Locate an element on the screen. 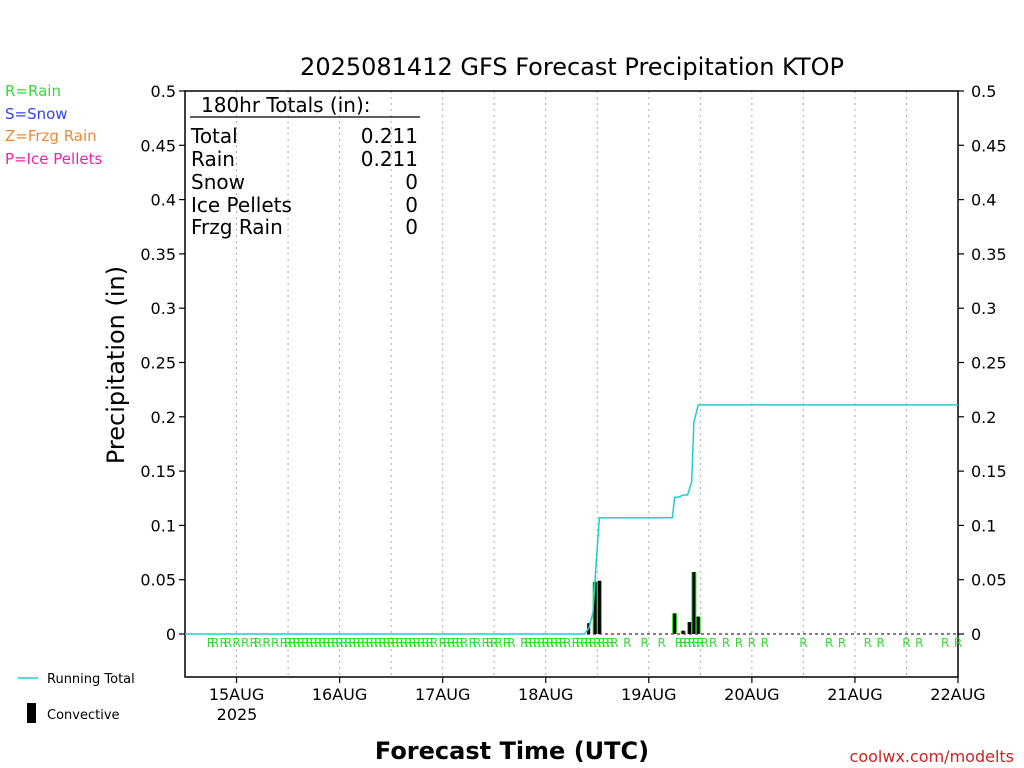 This screenshot has width=1024, height=768. y-tick-label-left: 0.35 is located at coordinates (158, 254).